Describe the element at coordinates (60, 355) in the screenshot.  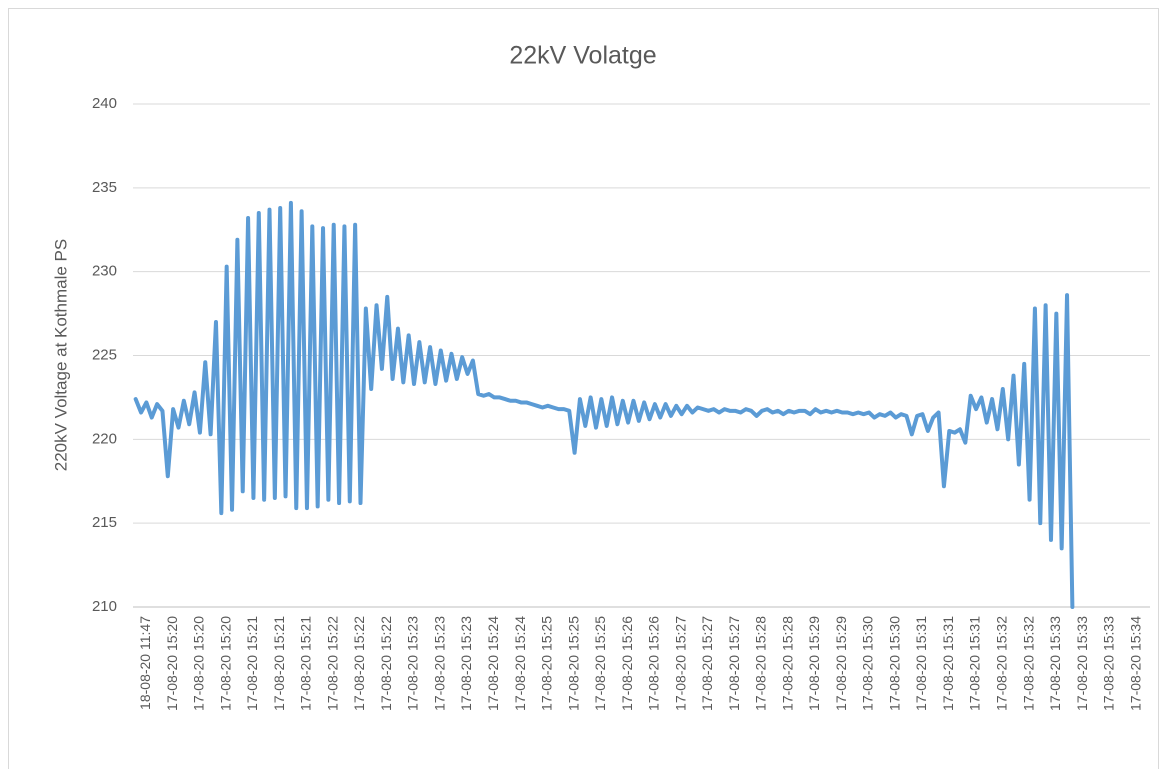
I see `y-axis-label: 220kV Voltage at Kothmale PS` at that location.